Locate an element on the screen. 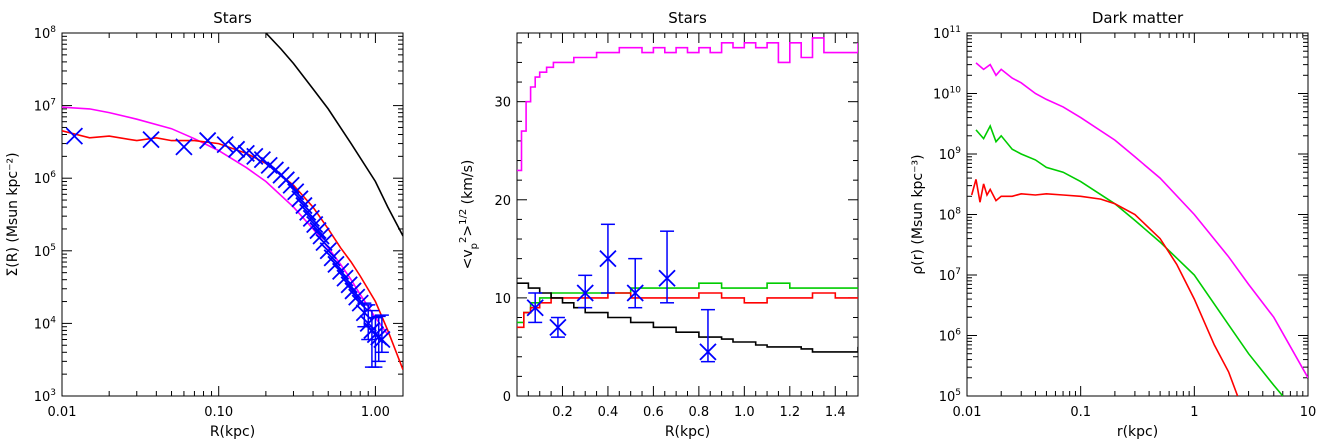 This screenshot has width=1327, height=445. y-tick-label: 30 is located at coordinates (502, 103).